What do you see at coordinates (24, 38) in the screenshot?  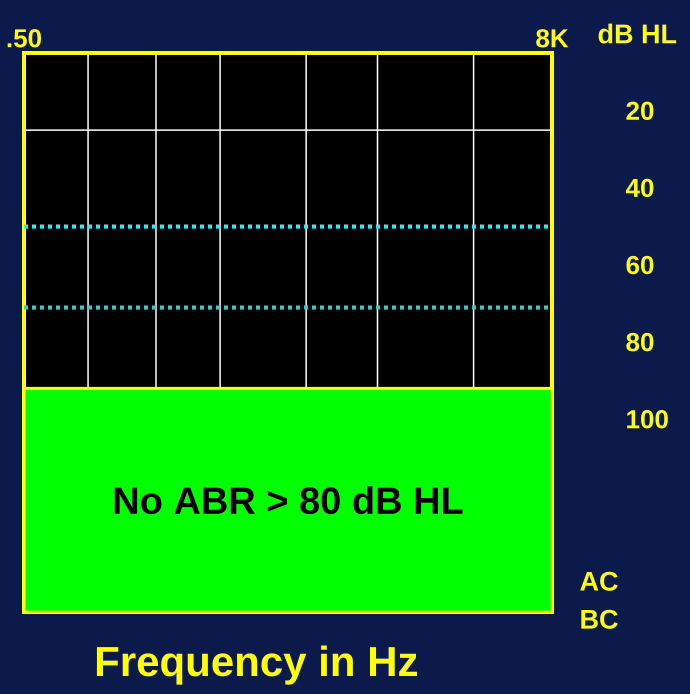 I see `x-tick-label: .50` at bounding box center [24, 38].